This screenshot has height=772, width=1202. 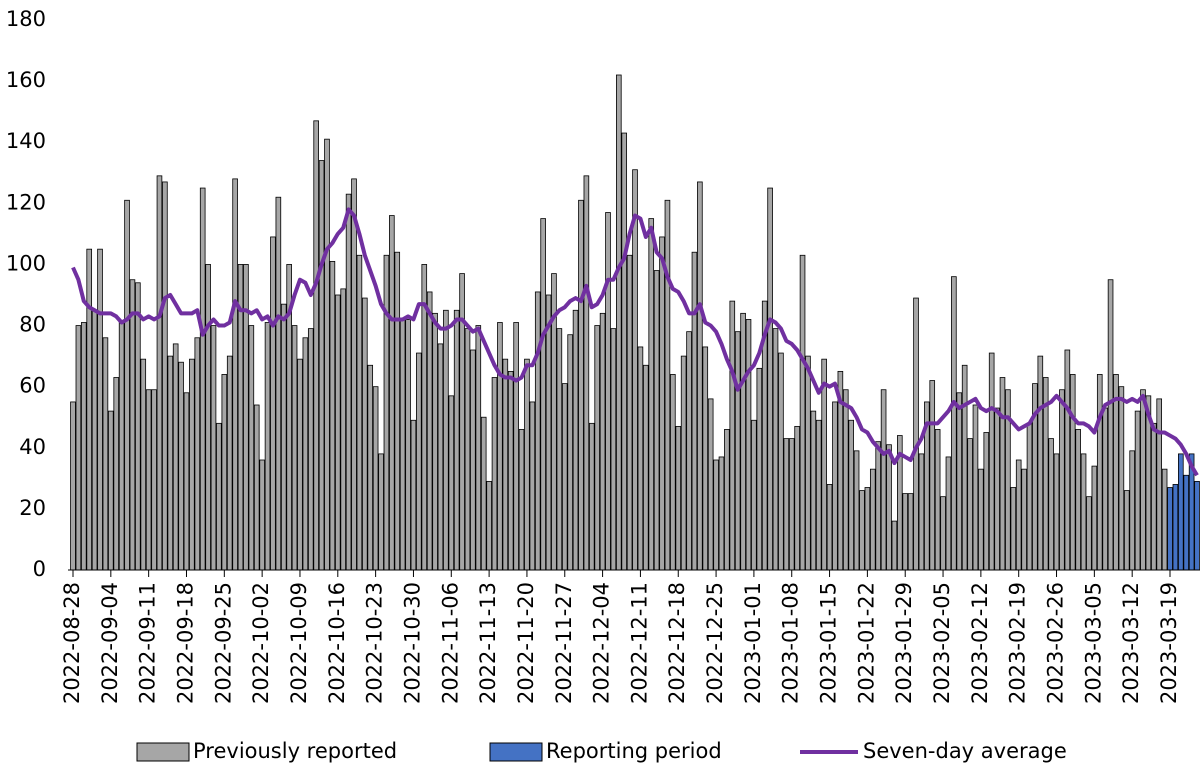 I want to click on legend-label: Seven-day average, so click(x=965, y=751).